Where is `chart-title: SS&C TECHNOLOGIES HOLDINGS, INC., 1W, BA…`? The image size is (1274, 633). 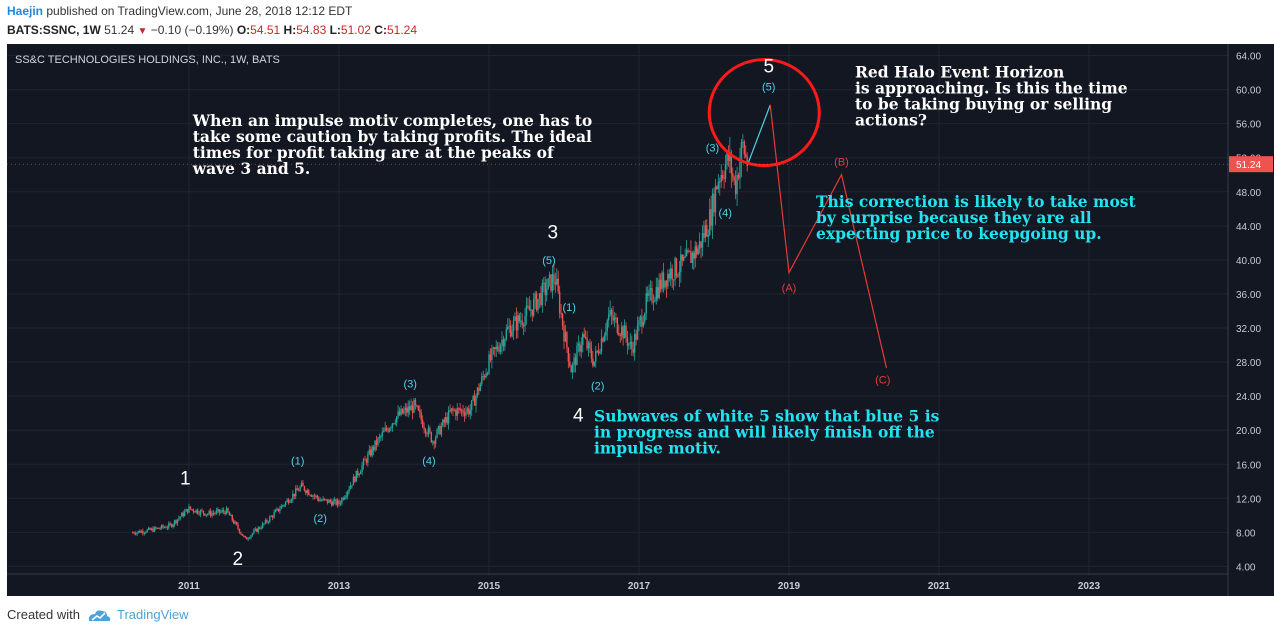
chart-title: SS&C TECHNOLOGIES HOLDINGS, INC., 1W, BA… is located at coordinates (147, 60).